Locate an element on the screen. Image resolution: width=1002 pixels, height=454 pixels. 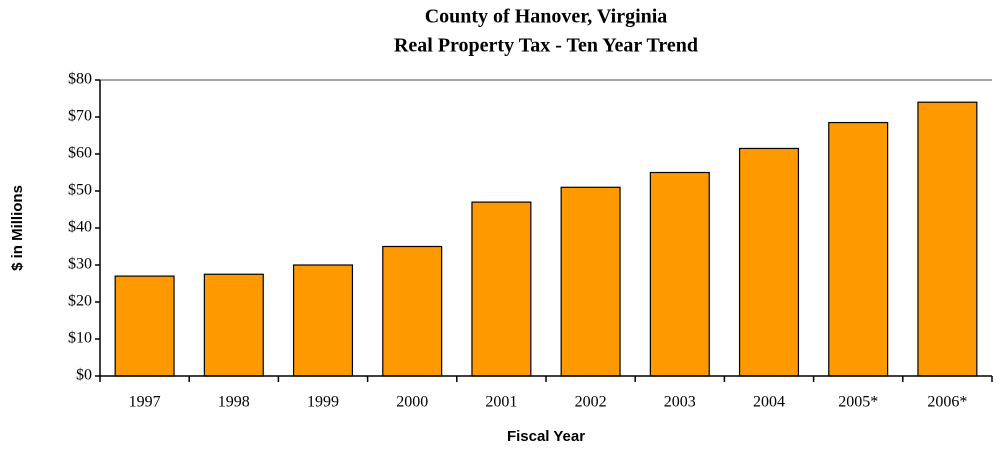
x-tick-label: 1999 is located at coordinates (323, 402).